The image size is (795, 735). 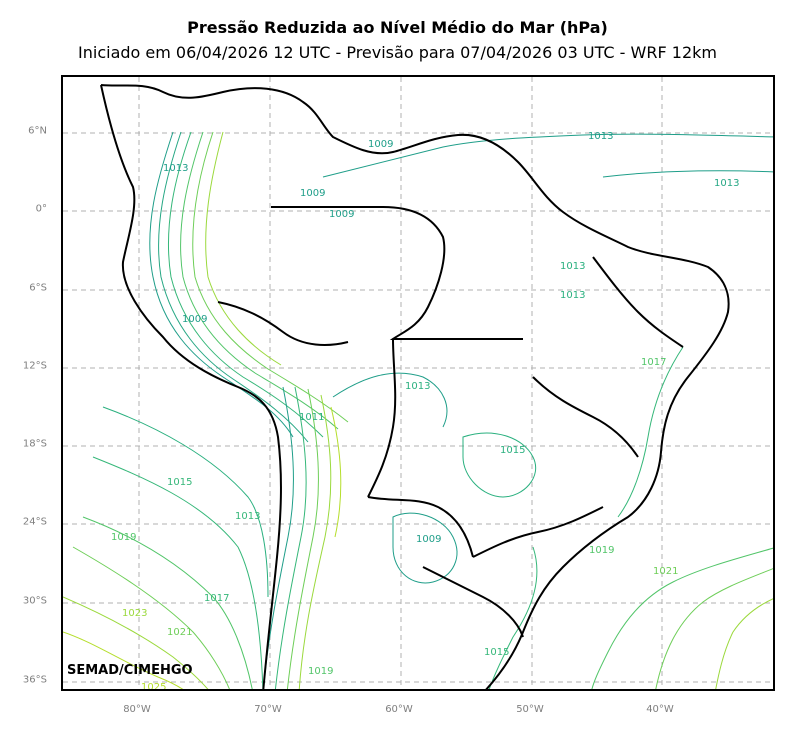 I want to click on isobar-1023-atl, so click(x=744, y=643).